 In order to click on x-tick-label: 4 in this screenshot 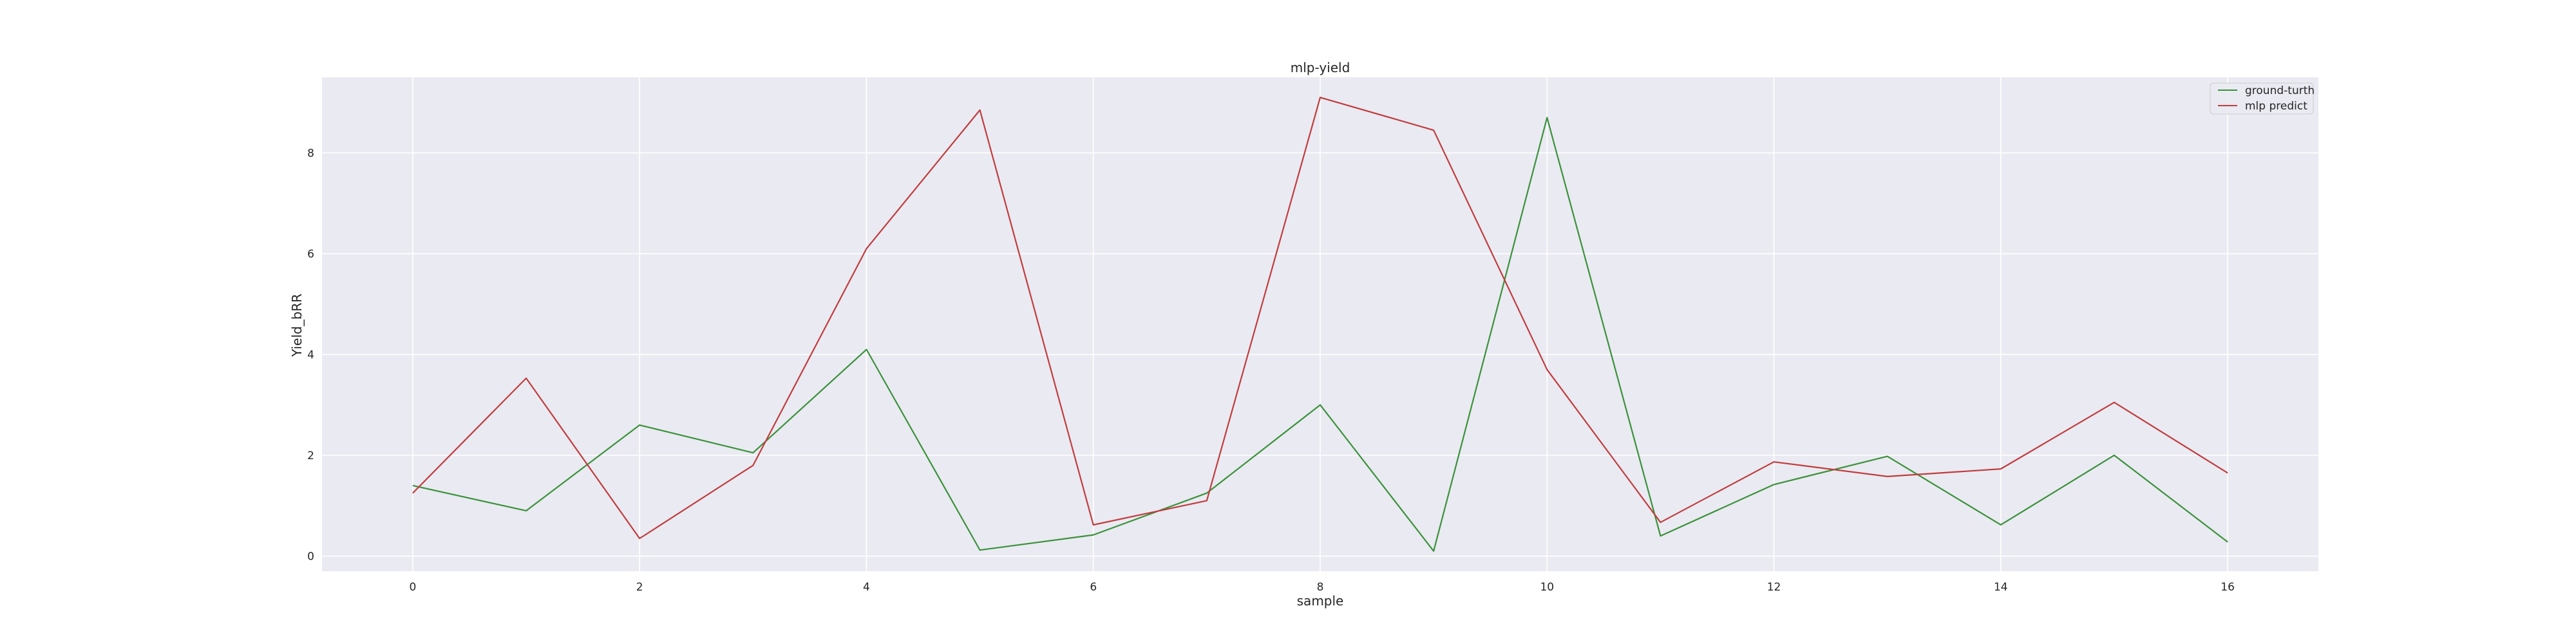, I will do `click(867, 587)`.